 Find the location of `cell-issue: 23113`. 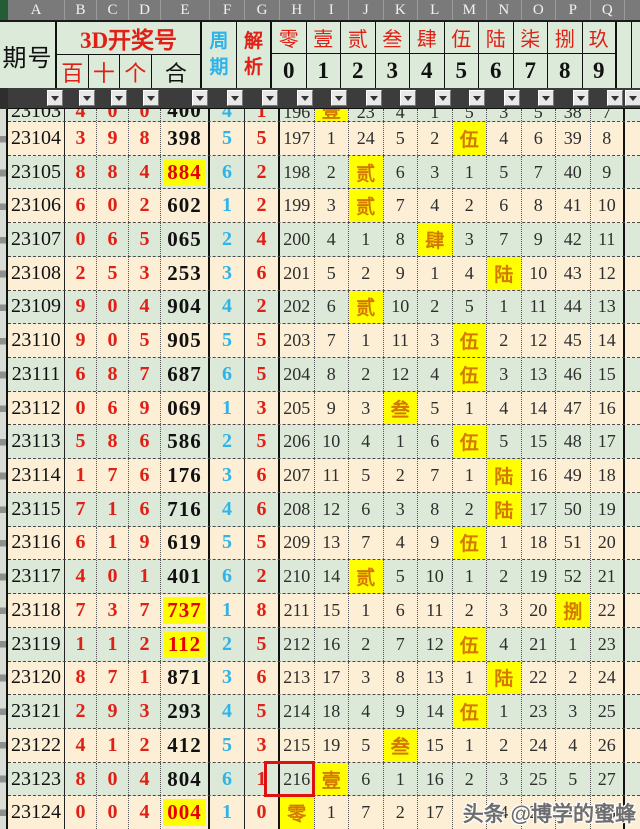

cell-issue: 23113 is located at coordinates (36, 442).